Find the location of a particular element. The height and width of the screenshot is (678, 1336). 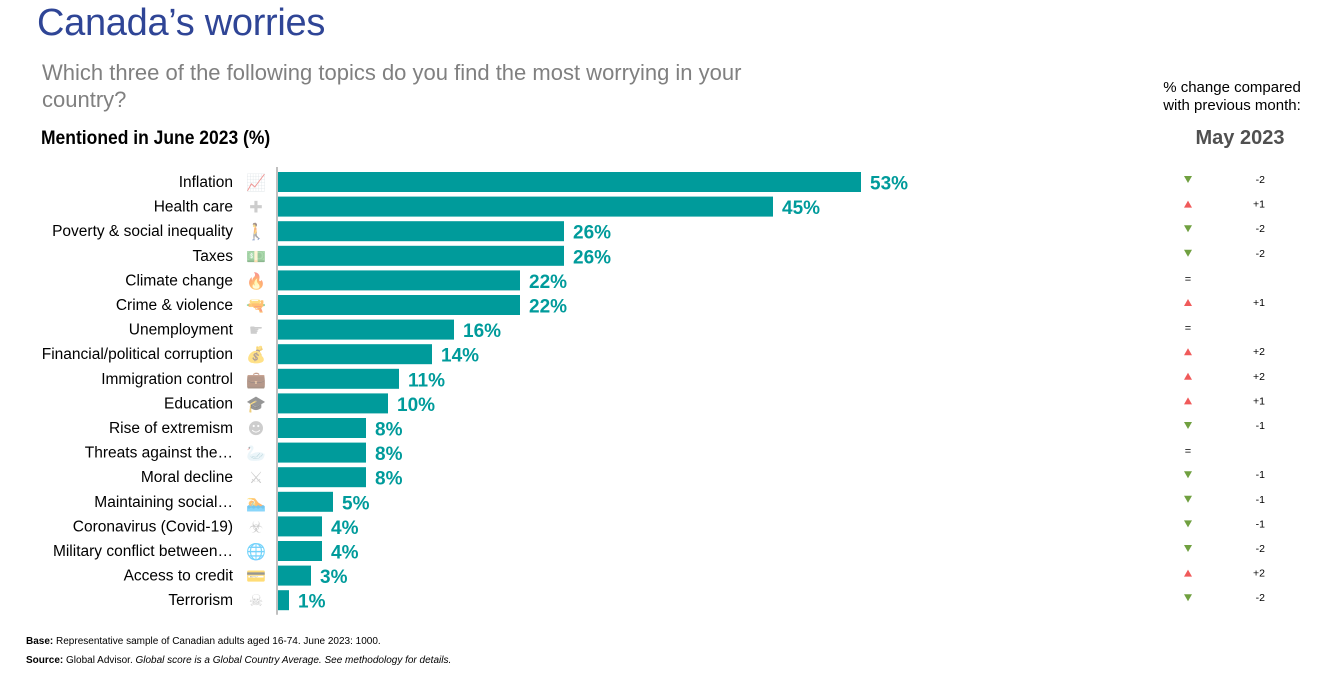

value-label: 45% is located at coordinates (801, 208).